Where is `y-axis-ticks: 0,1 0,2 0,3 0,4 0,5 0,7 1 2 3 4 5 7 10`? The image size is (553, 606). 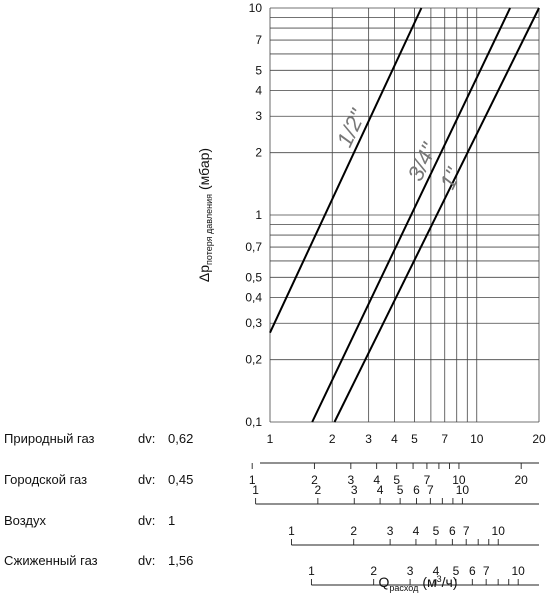 y-axis-ticks: 0,1 0,2 0,3 0,4 0,5 0,7 1 2 3 4 5 7 10 is located at coordinates (253, 215).